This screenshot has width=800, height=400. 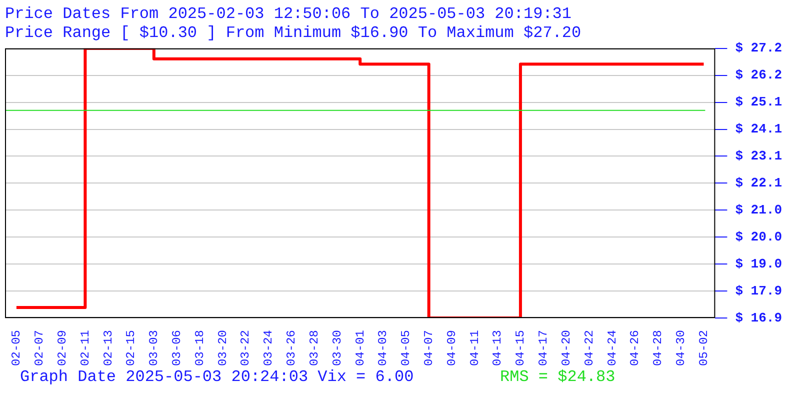 I want to click on x-tick-label: 04-15, so click(x=521, y=348).